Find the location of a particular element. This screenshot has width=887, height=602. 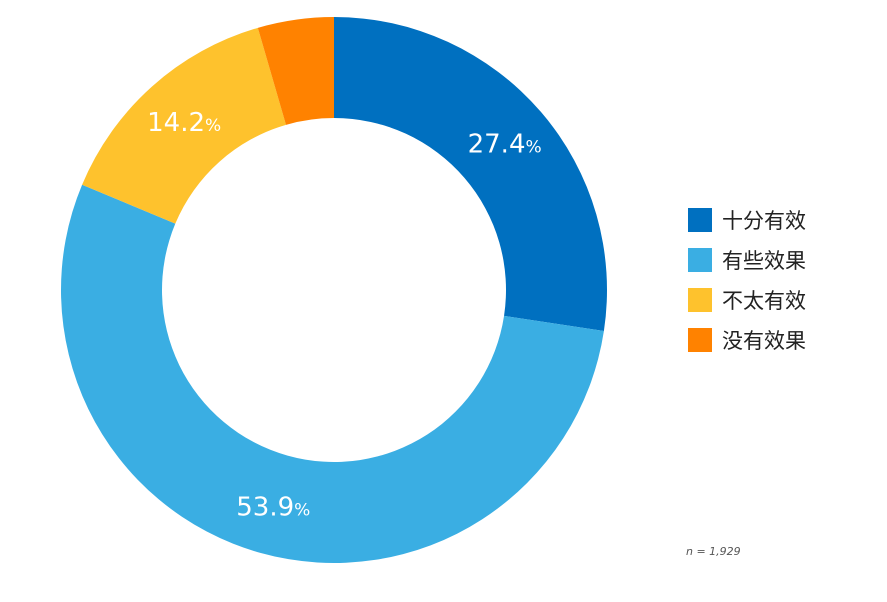

legend-label-4: 没有效果 is located at coordinates (764, 341).